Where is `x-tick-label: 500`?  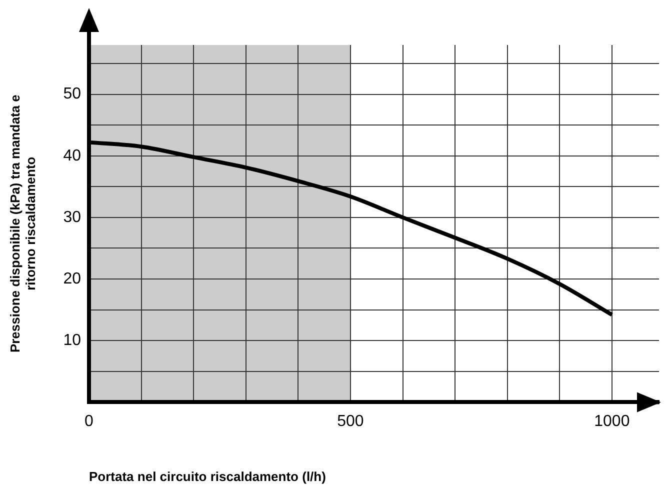
x-tick-label: 500 is located at coordinates (350, 421).